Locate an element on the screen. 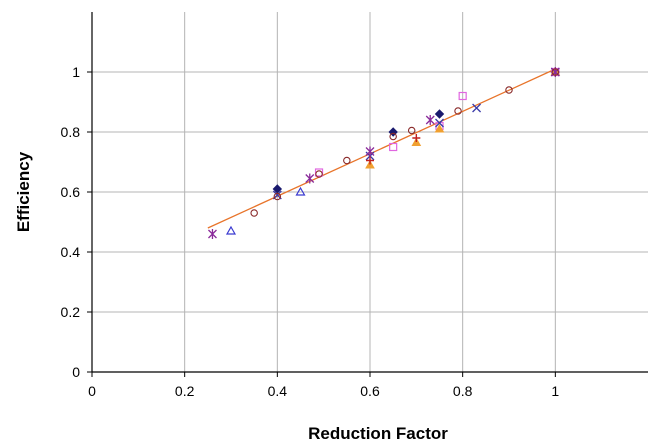 This screenshot has height=446, width=656. y-tick-label: 0.8 is located at coordinates (71, 132).